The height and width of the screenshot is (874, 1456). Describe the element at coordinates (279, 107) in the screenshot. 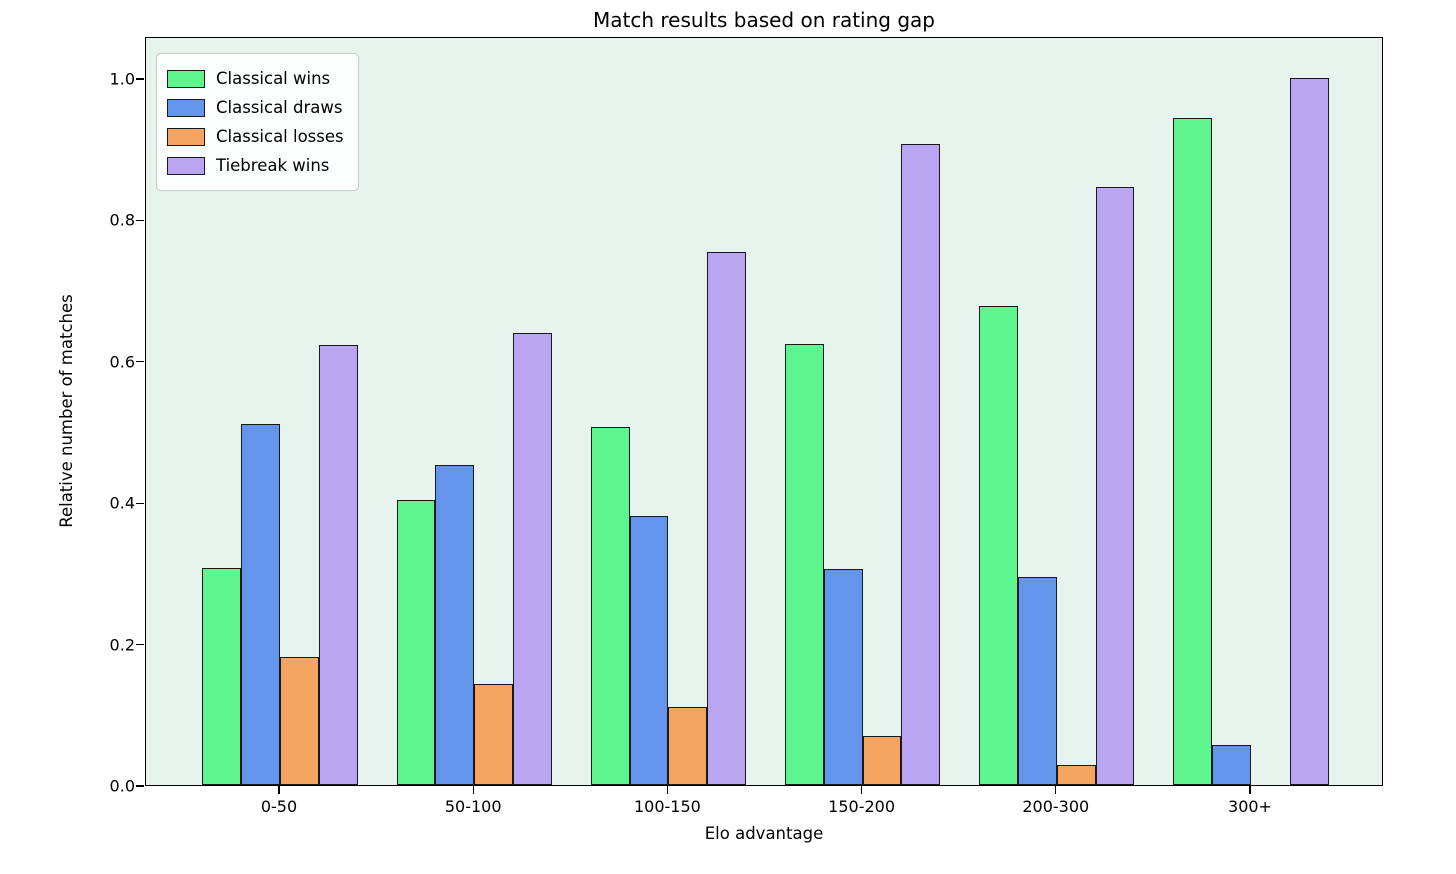

I see `legend-label-classical-draws: Classical draws` at that location.